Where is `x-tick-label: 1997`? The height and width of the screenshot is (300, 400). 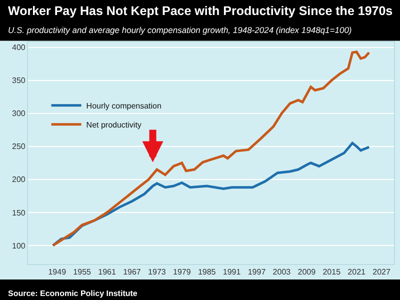 x-tick-label: 1997 is located at coordinates (257, 272).